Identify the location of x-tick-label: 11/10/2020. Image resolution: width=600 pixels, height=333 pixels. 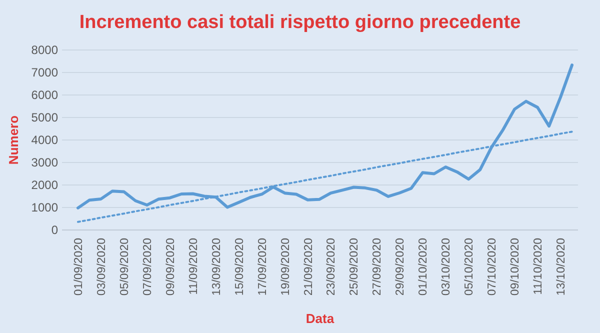
(538, 266).